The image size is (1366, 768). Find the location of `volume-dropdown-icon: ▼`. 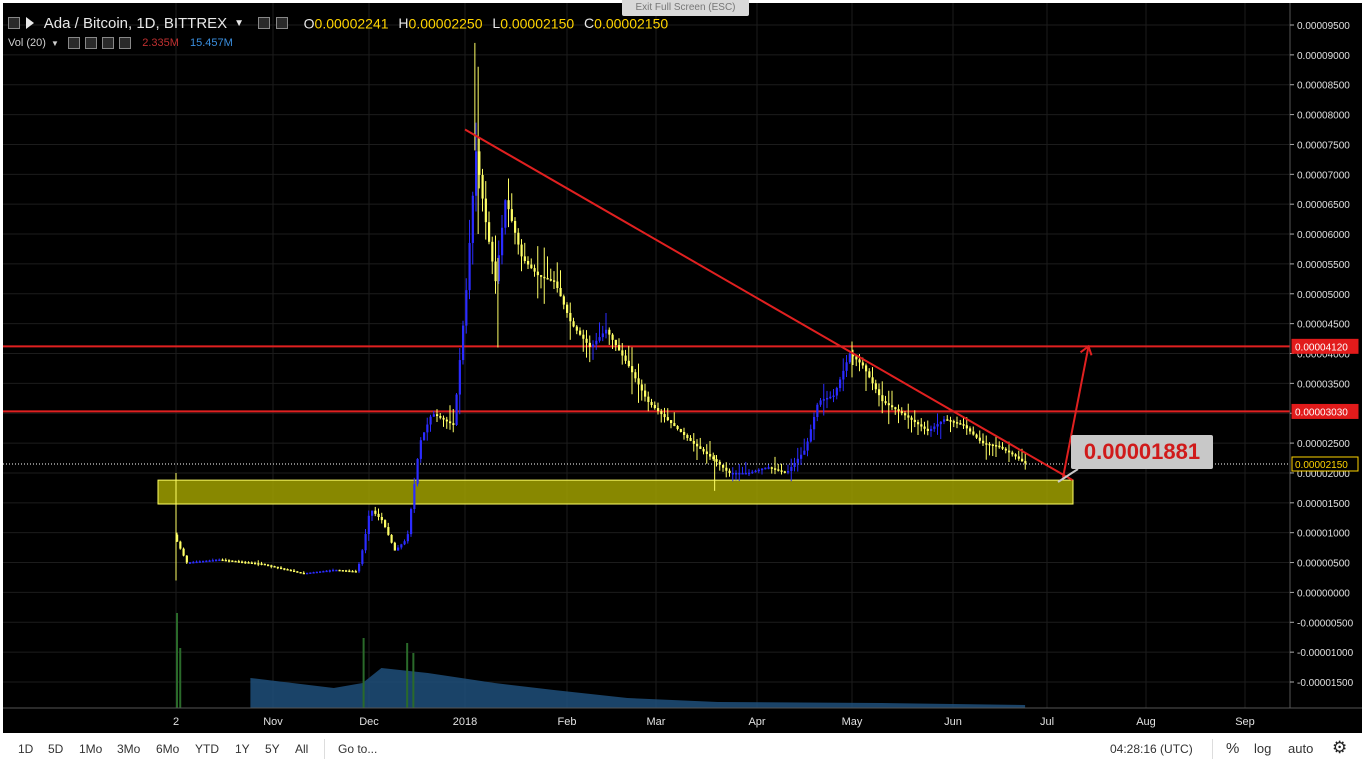

volume-dropdown-icon: ▼ is located at coordinates (54, 43).